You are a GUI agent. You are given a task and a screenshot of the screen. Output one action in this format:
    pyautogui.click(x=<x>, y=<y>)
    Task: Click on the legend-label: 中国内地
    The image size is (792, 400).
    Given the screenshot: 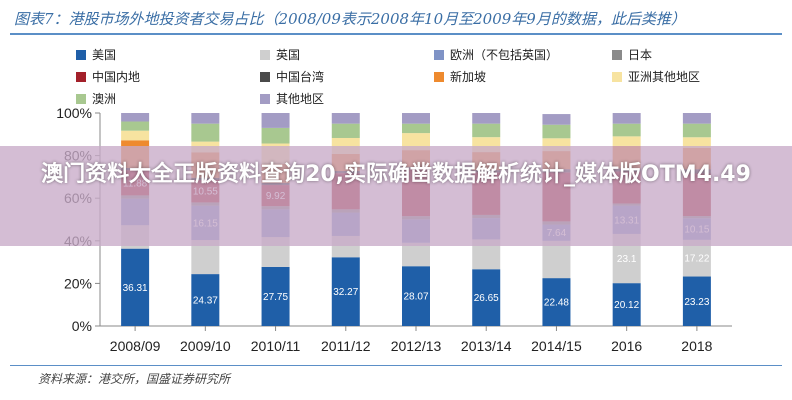 What is the action you would take?
    pyautogui.click(x=116, y=77)
    